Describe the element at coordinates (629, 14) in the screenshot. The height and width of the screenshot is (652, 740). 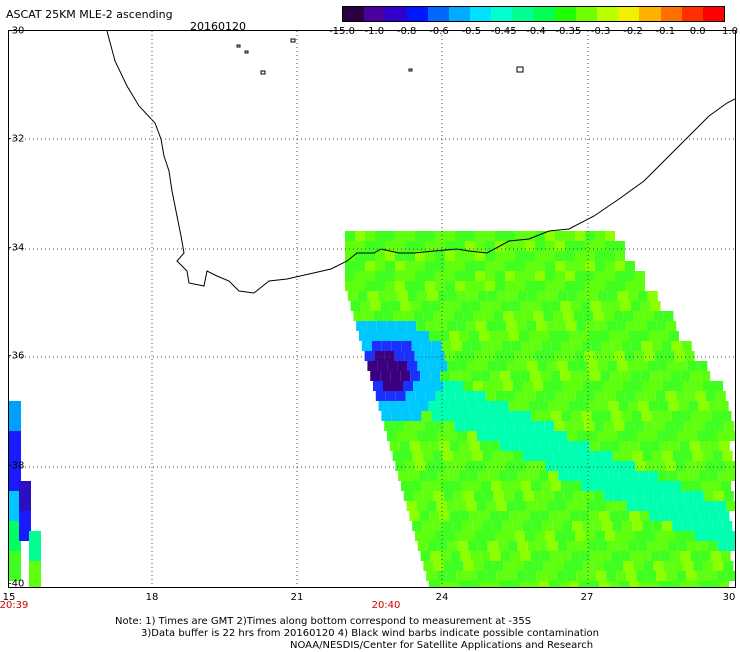
I see `colorbar-swatch` at that location.